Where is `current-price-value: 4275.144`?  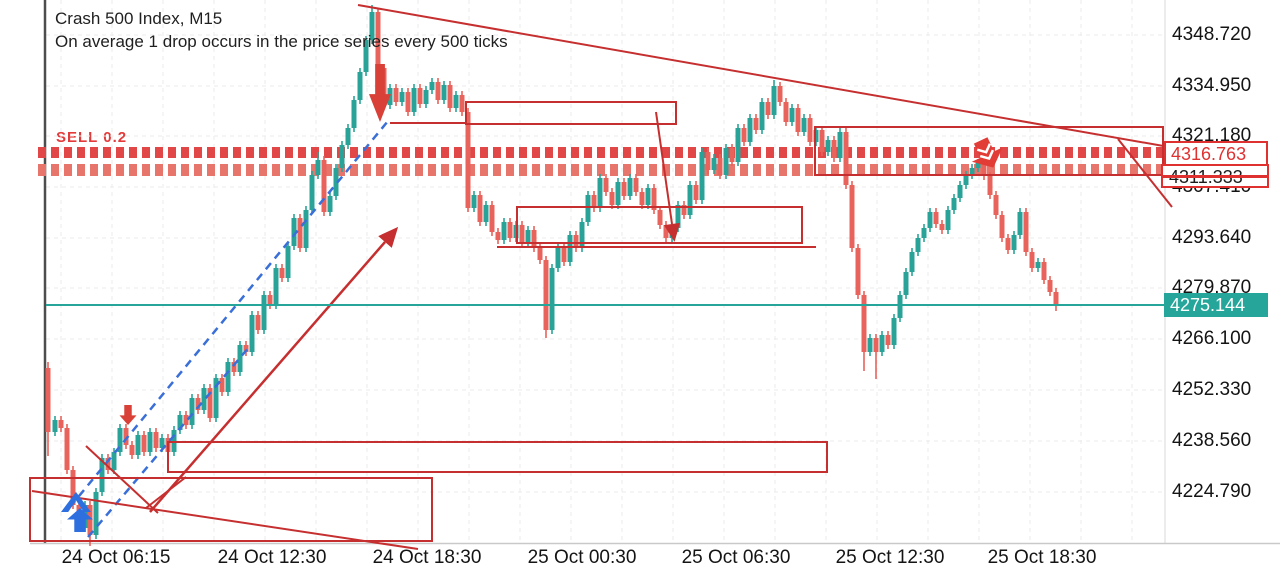
current-price-value: 4275.144 is located at coordinates (1208, 305).